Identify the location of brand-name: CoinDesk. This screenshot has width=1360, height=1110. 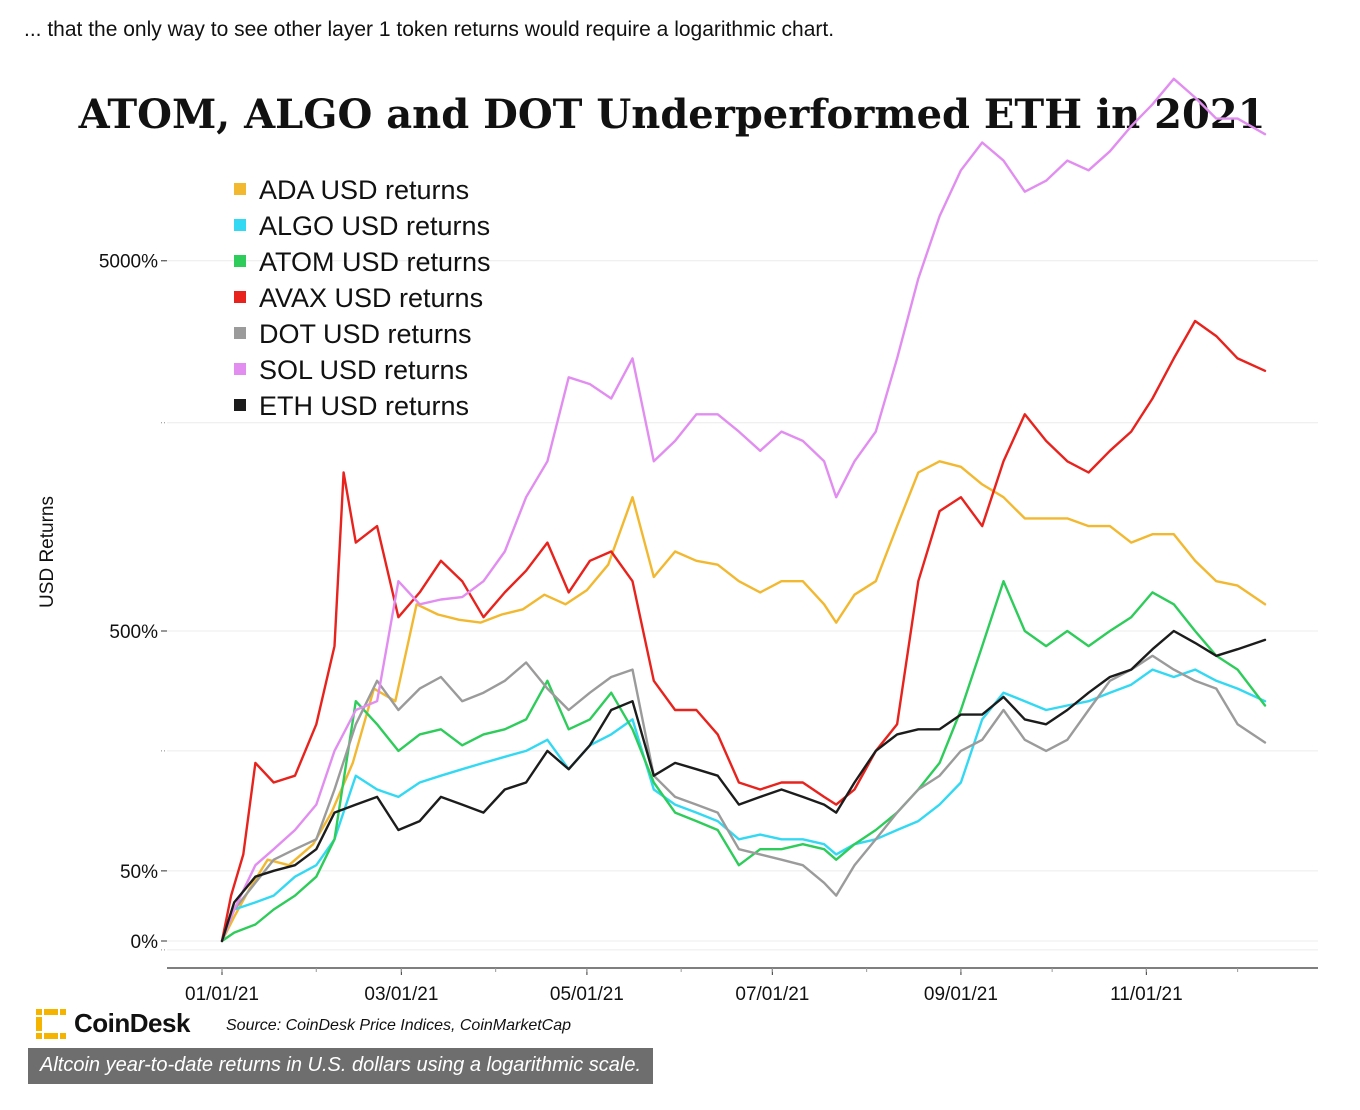
(132, 1023).